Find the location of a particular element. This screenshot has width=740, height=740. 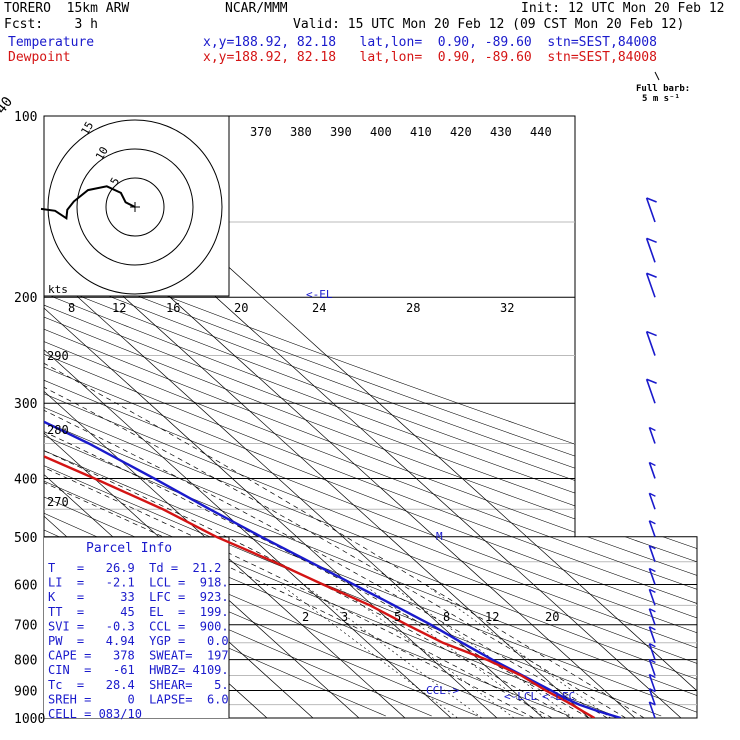

parcel-info-title: Parcel Info is located at coordinates (129, 548).